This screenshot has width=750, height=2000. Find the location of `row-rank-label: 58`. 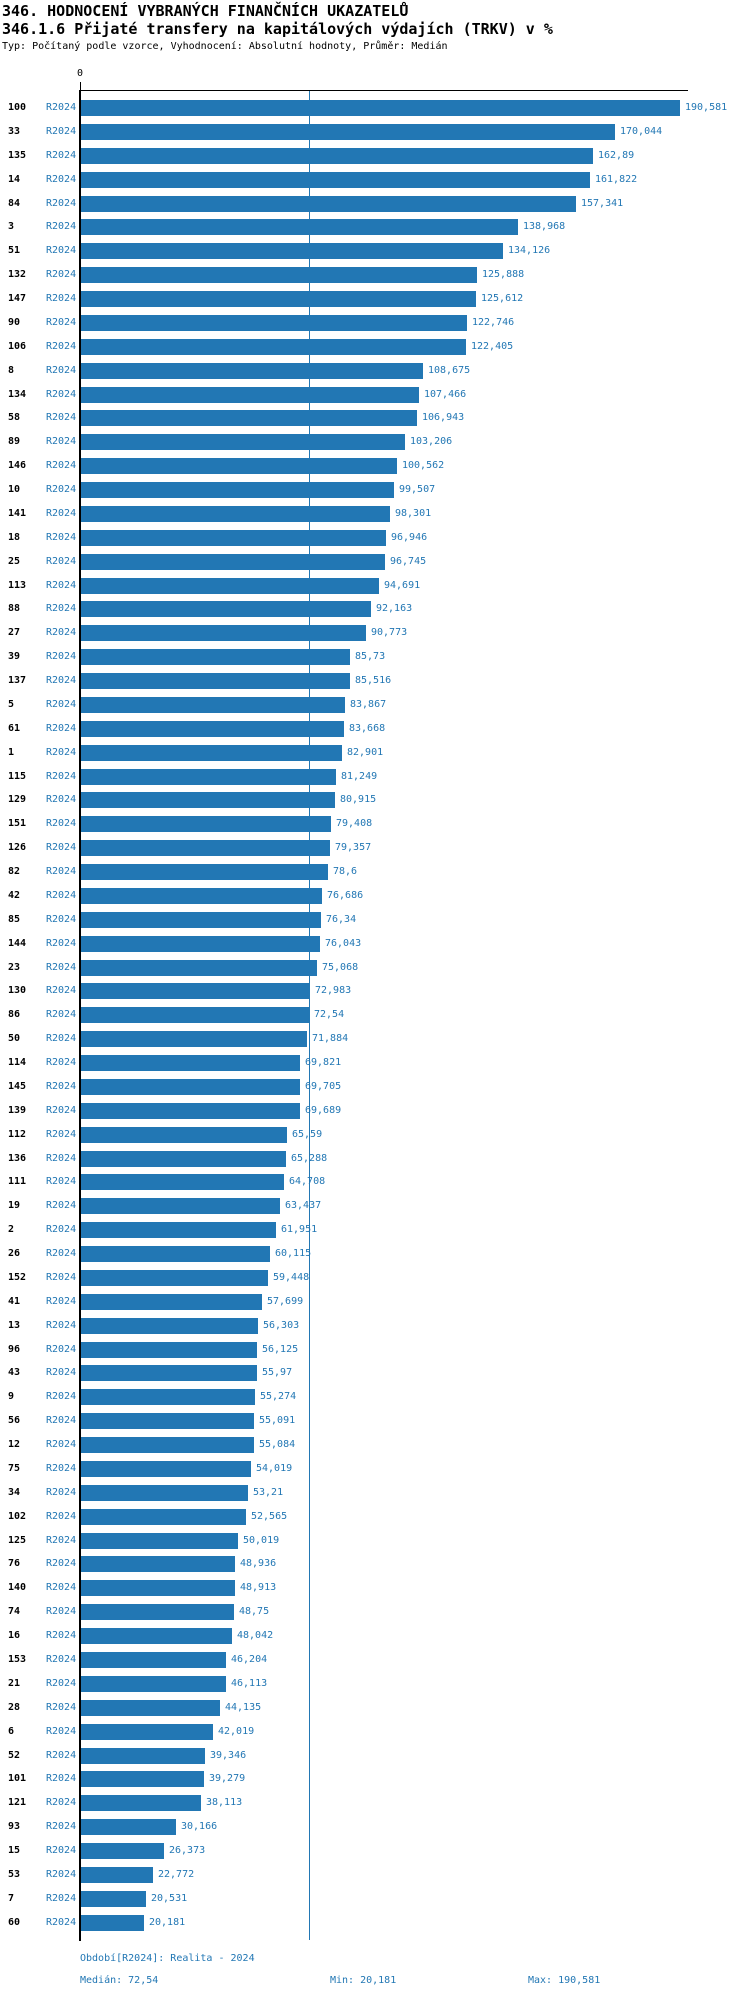

row-rank-label: 58 is located at coordinates (14, 417).